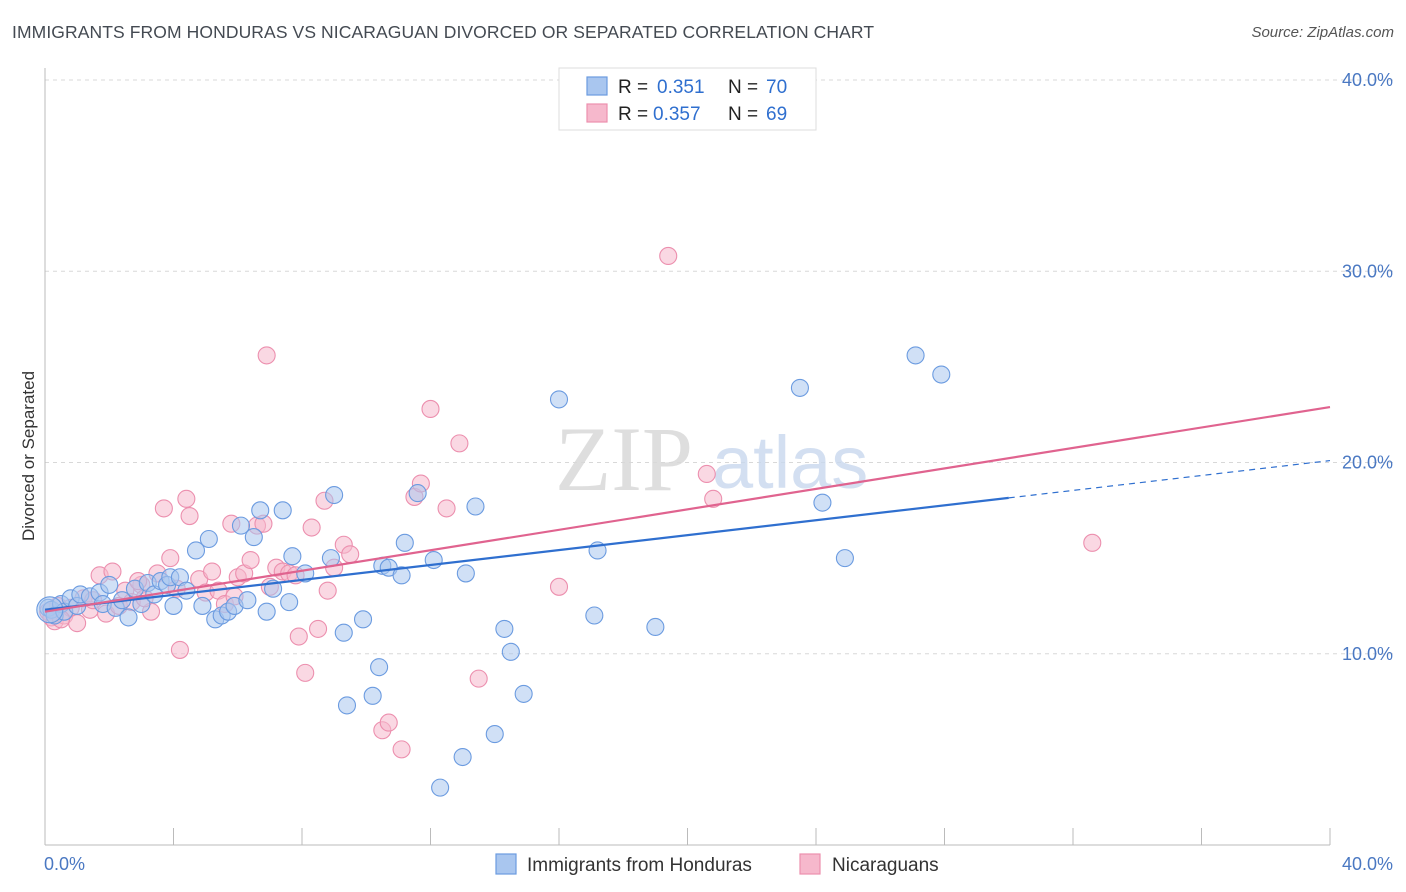 The width and height of the screenshot is (1406, 892). I want to click on bottom-legend-label-nicaraguans: Nicaraguans, so click(885, 865).